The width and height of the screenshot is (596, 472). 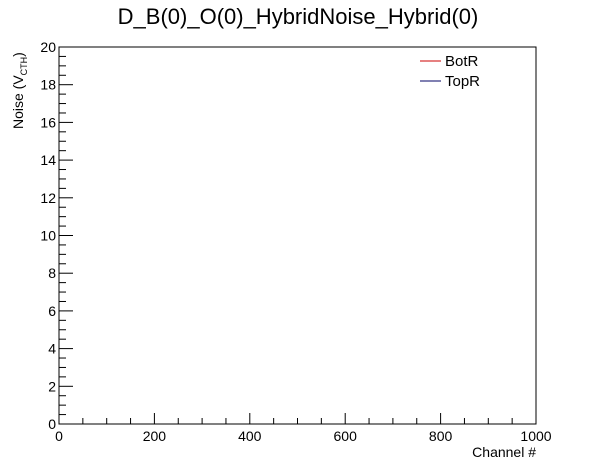 What do you see at coordinates (52, 273) in the screenshot?
I see `y-tick-label: 8` at bounding box center [52, 273].